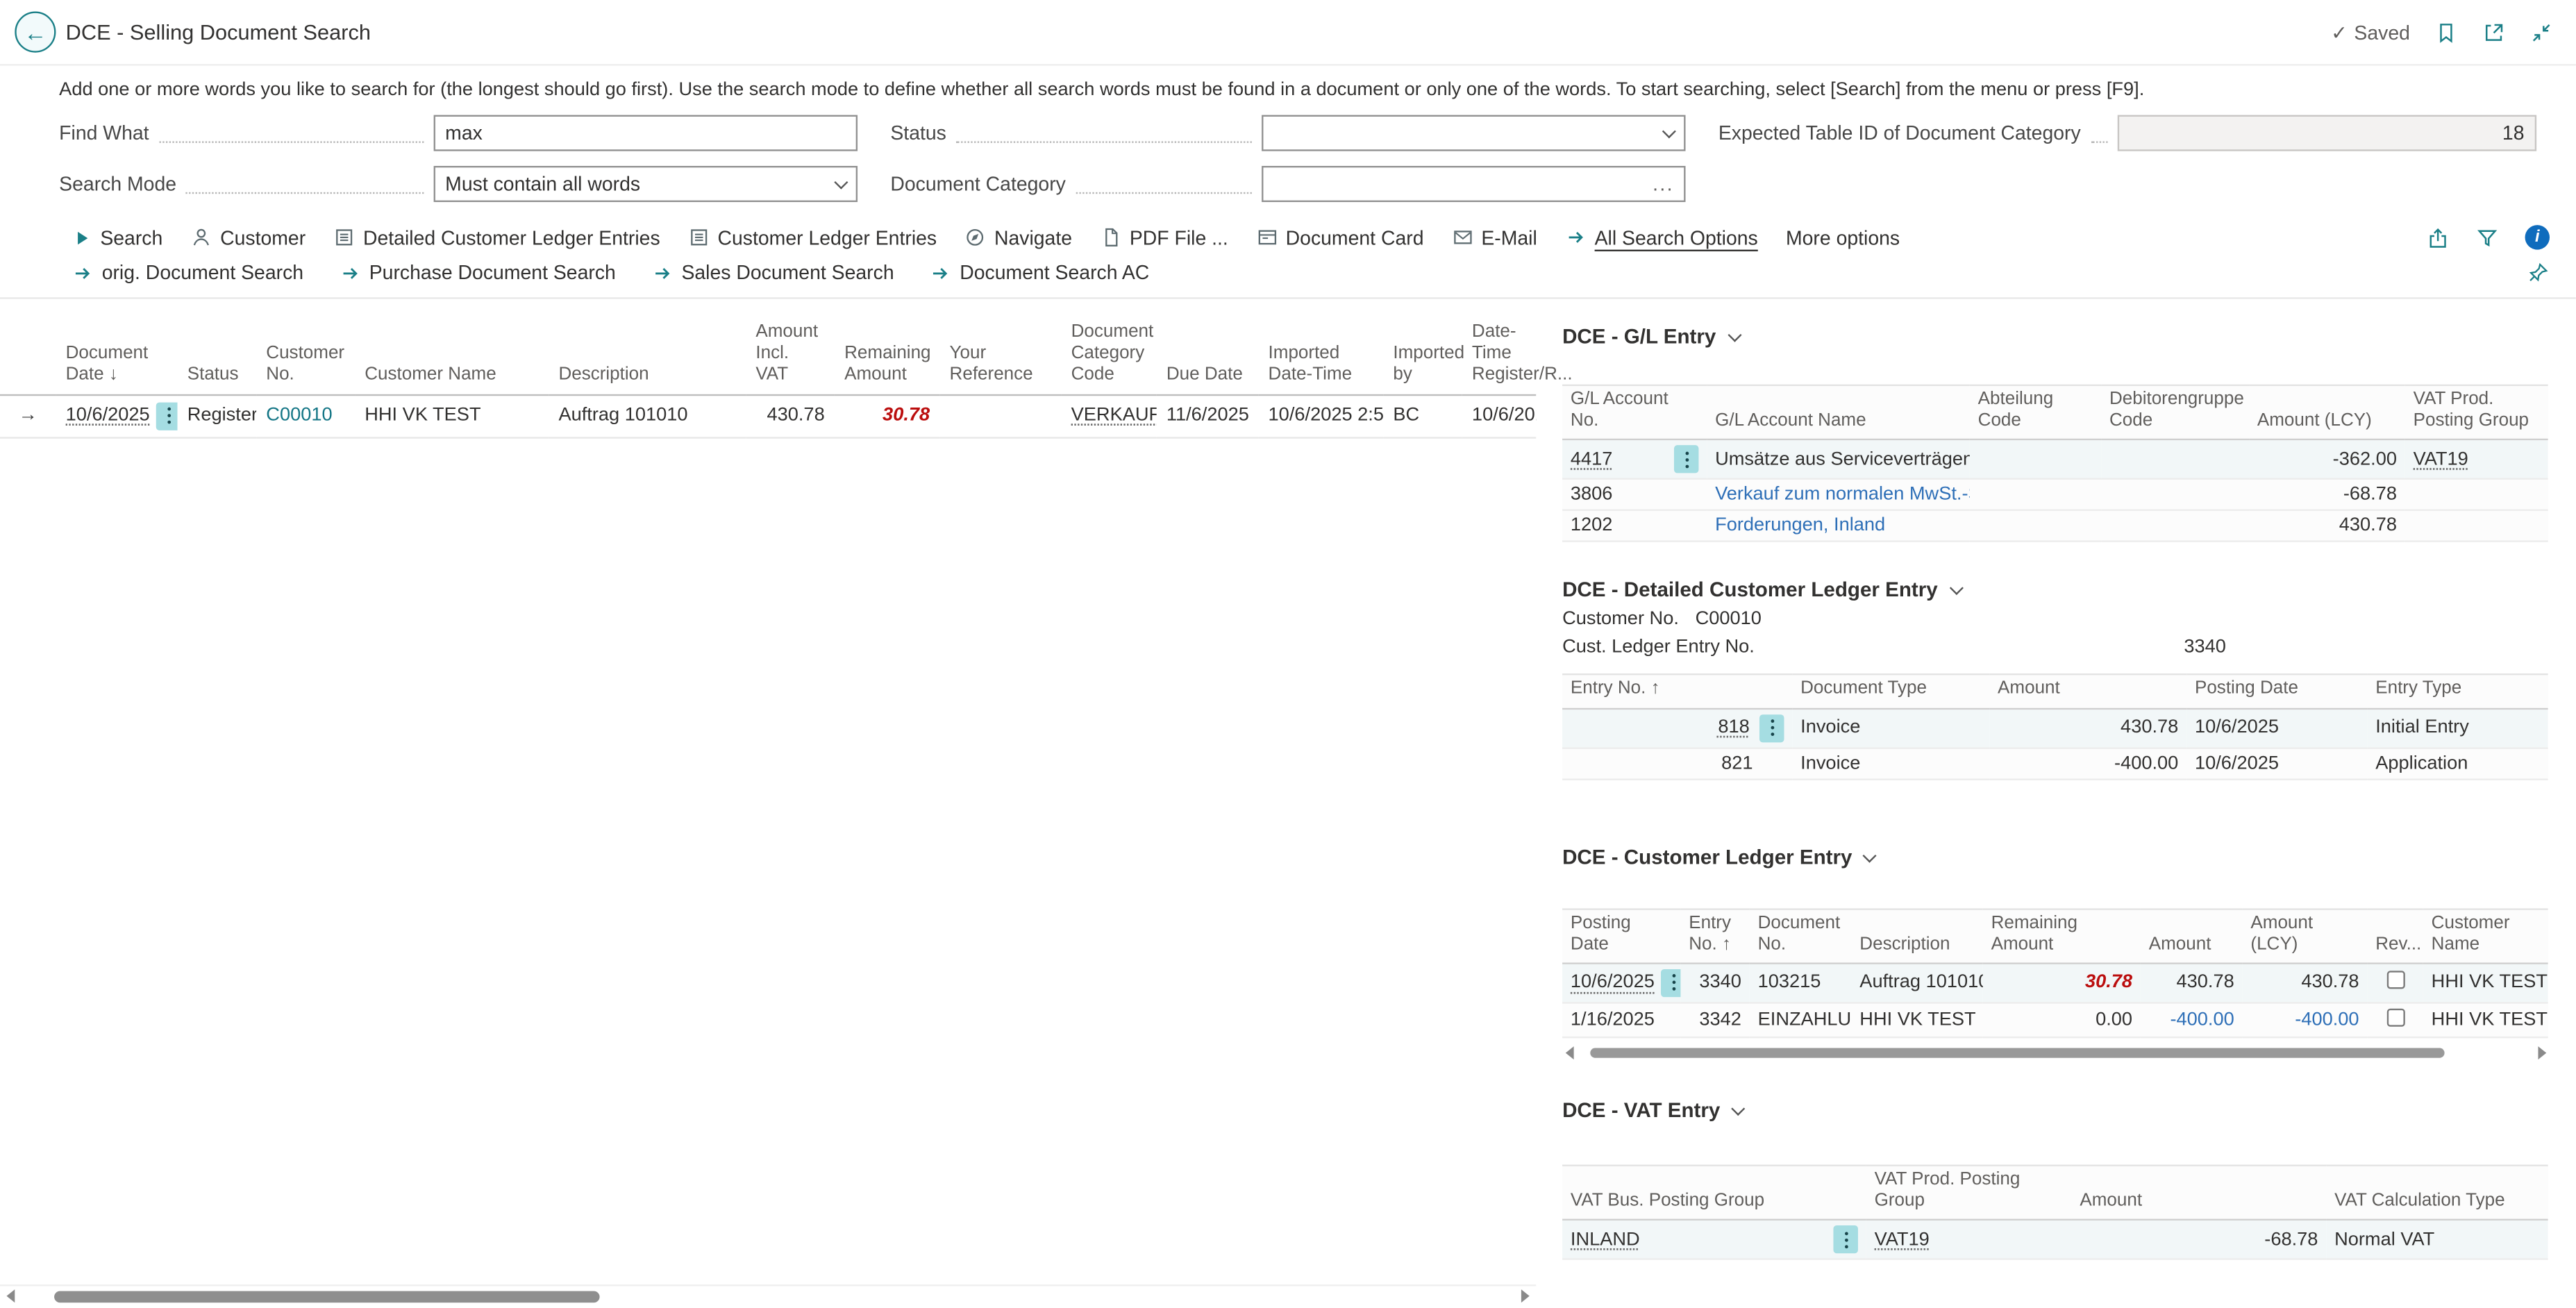  What do you see at coordinates (1891, 727) in the screenshot?
I see `dcle-document-type: Invoice` at bounding box center [1891, 727].